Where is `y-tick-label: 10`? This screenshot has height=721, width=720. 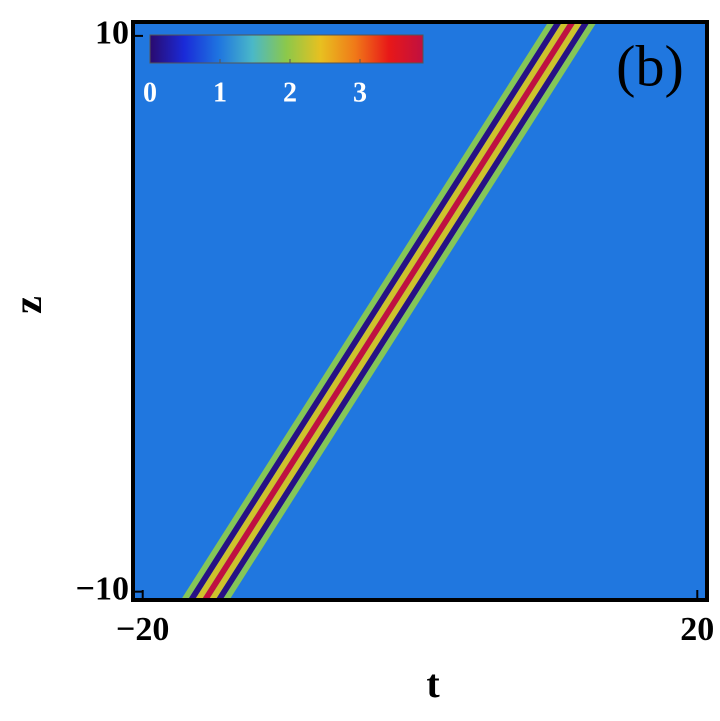 y-tick-label: 10 is located at coordinates (112, 33).